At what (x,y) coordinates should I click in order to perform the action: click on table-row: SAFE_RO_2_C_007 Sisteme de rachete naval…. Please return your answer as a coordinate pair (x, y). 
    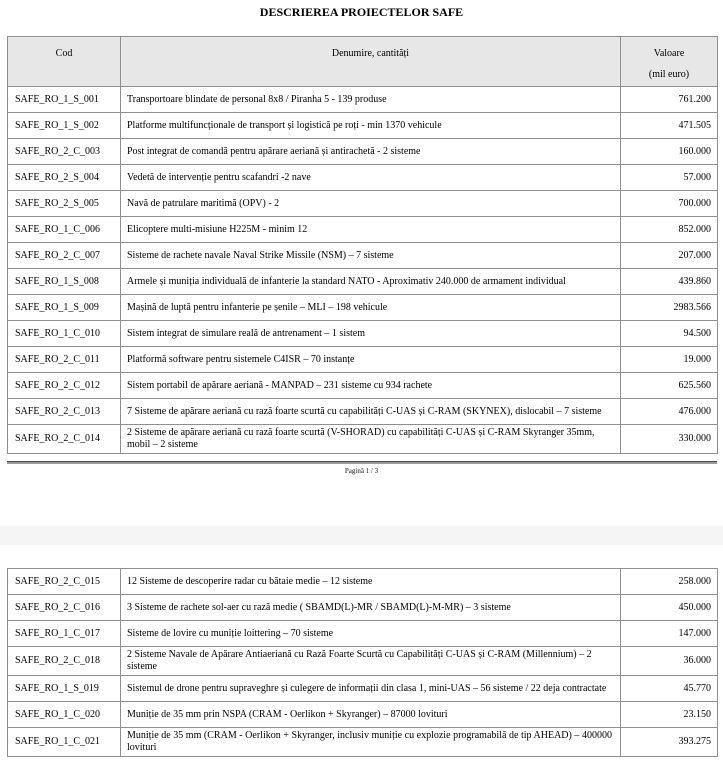
    Looking at the image, I should click on (362, 255).